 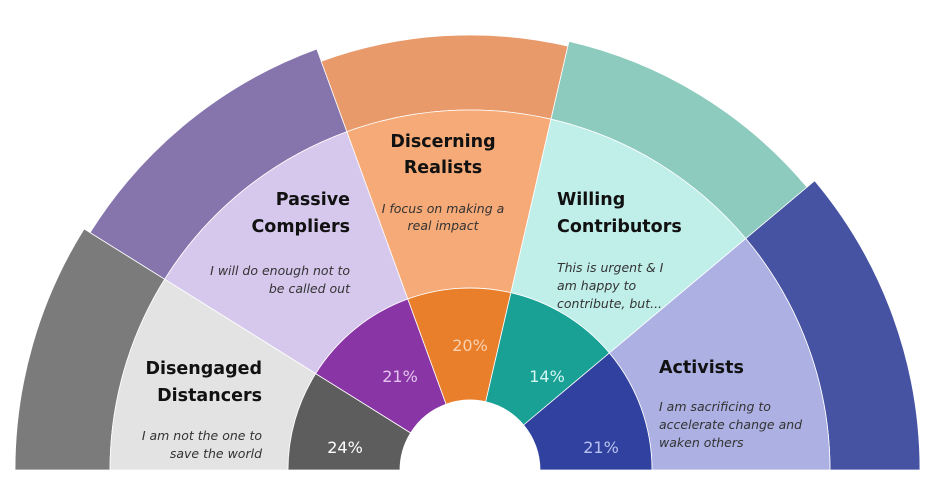 I want to click on segment-title-line: Realists, so click(x=443, y=168).